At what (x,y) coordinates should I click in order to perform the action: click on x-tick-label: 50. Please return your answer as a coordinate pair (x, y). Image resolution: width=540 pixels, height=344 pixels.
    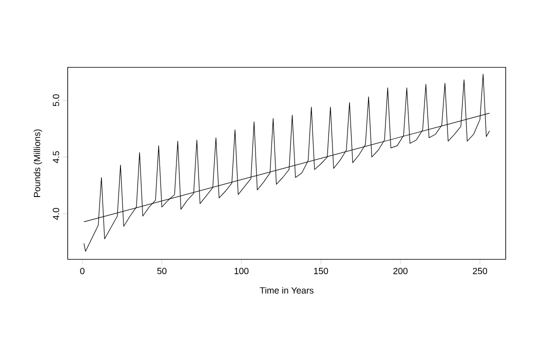
    Looking at the image, I should click on (161, 271).